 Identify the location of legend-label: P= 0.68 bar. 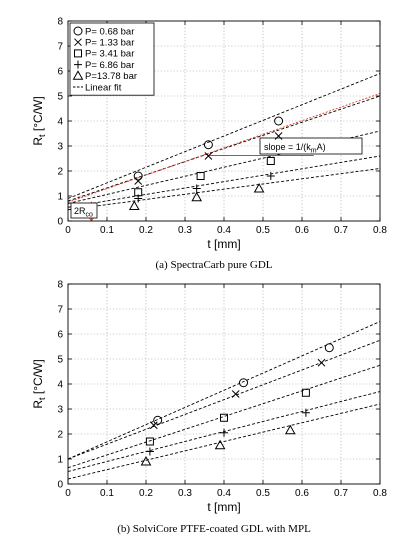
(109, 31).